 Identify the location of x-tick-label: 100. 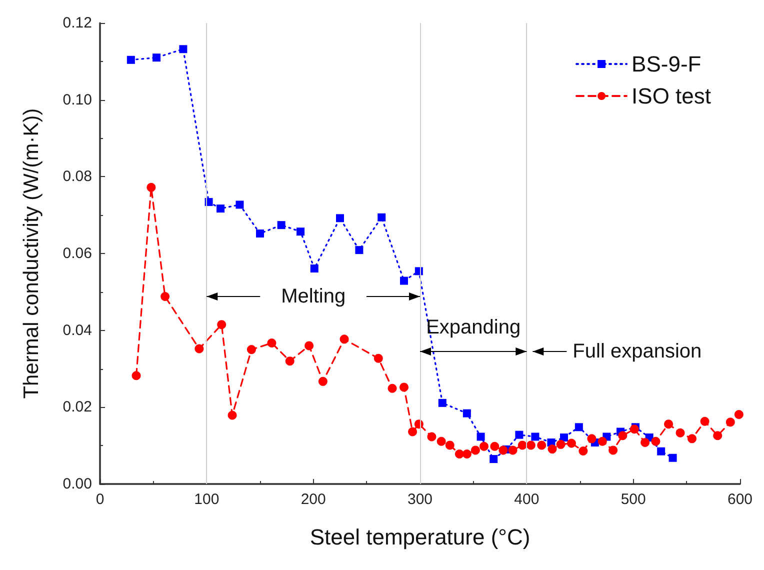
(207, 499).